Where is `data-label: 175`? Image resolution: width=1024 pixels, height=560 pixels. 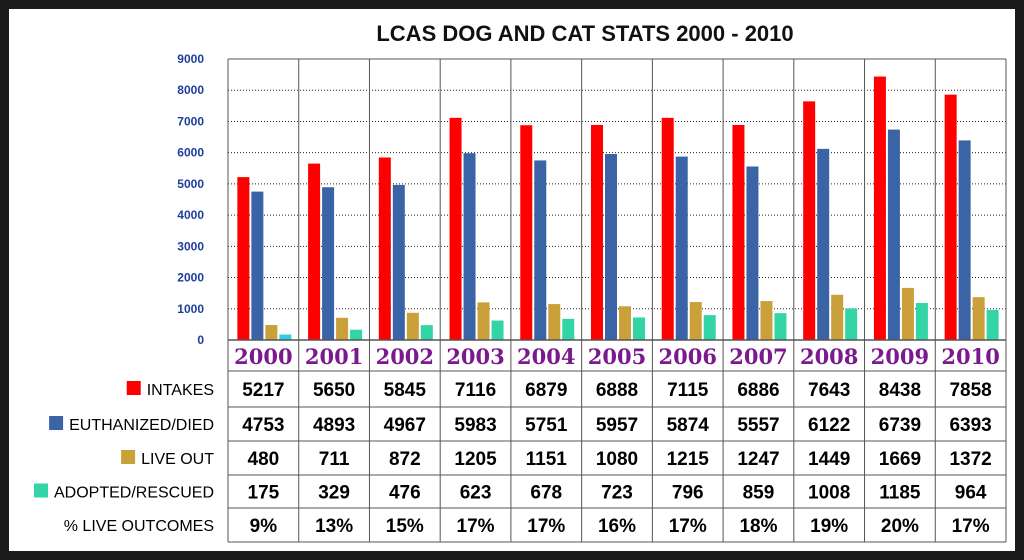 data-label: 175 is located at coordinates (264, 493).